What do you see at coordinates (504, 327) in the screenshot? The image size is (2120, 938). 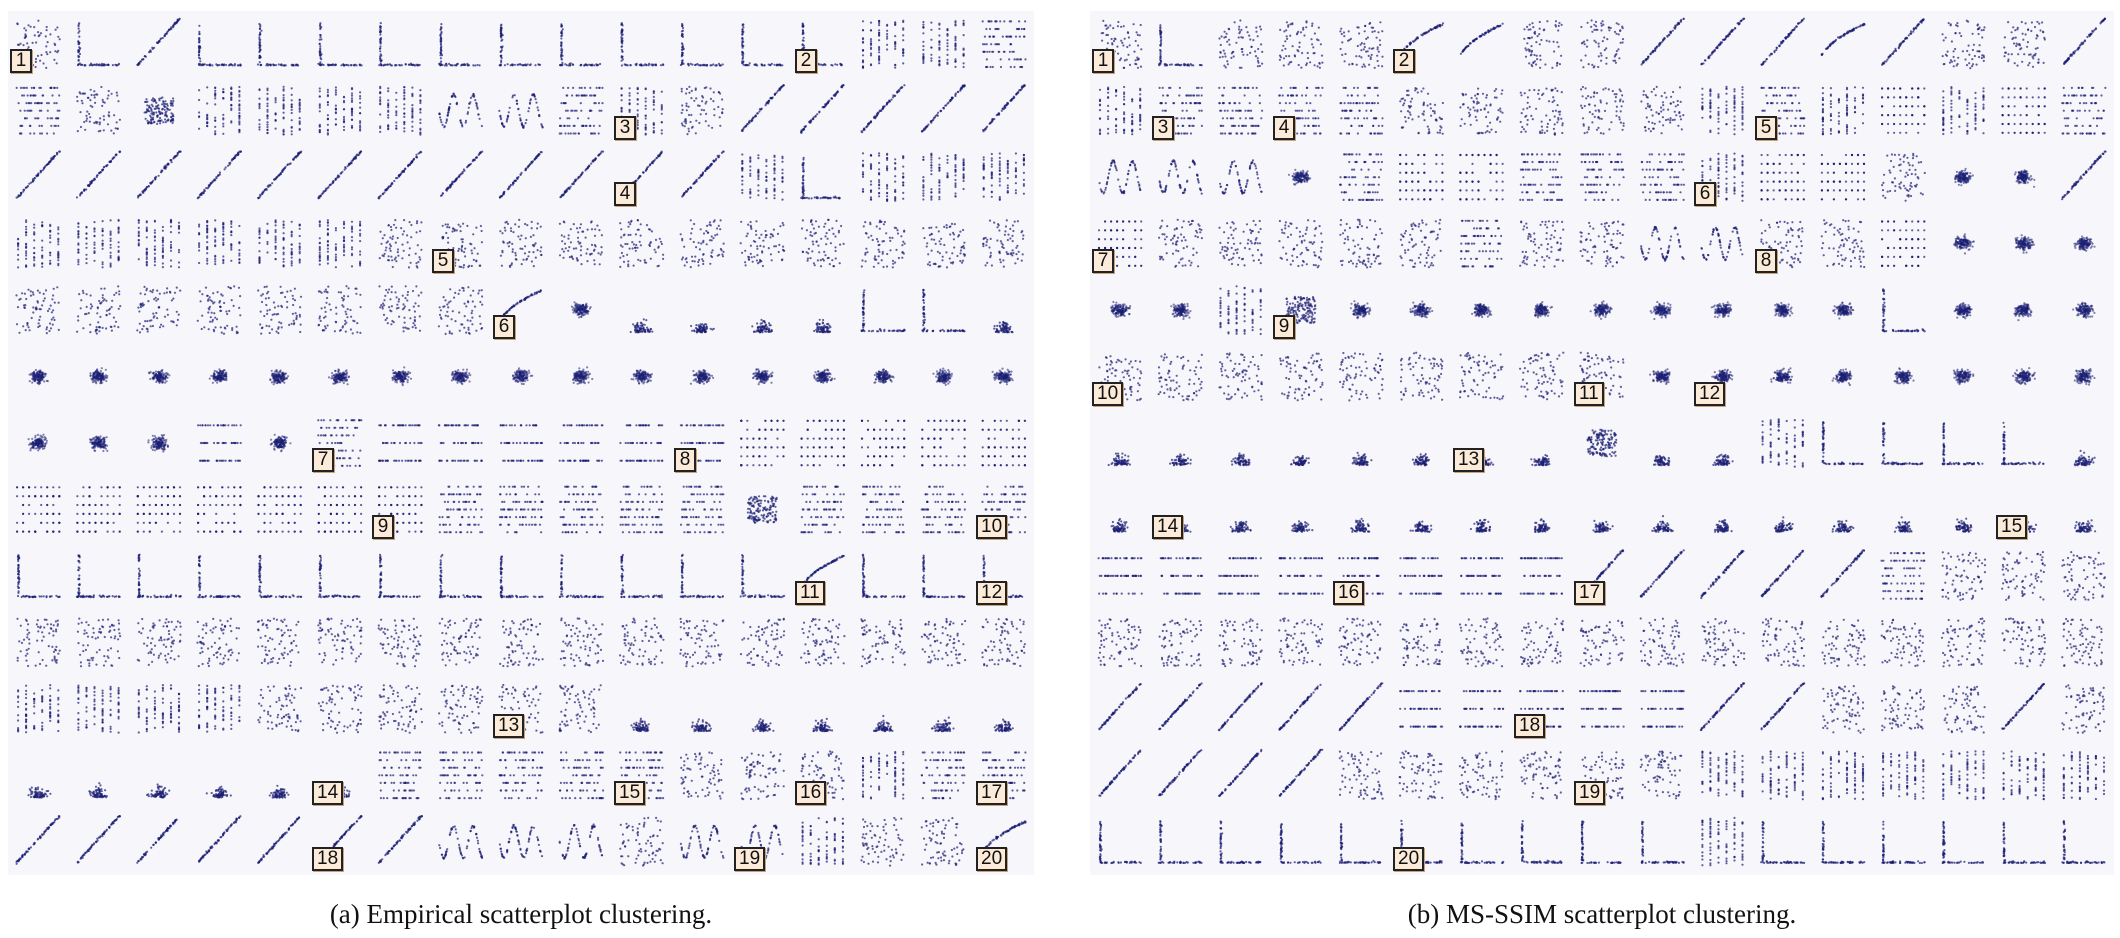 I see `cluster-badge: 6` at bounding box center [504, 327].